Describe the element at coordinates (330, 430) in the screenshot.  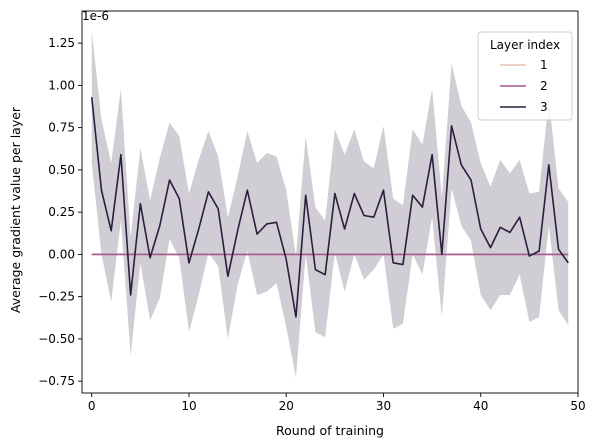
I see `x-axis-label: Round of training` at that location.